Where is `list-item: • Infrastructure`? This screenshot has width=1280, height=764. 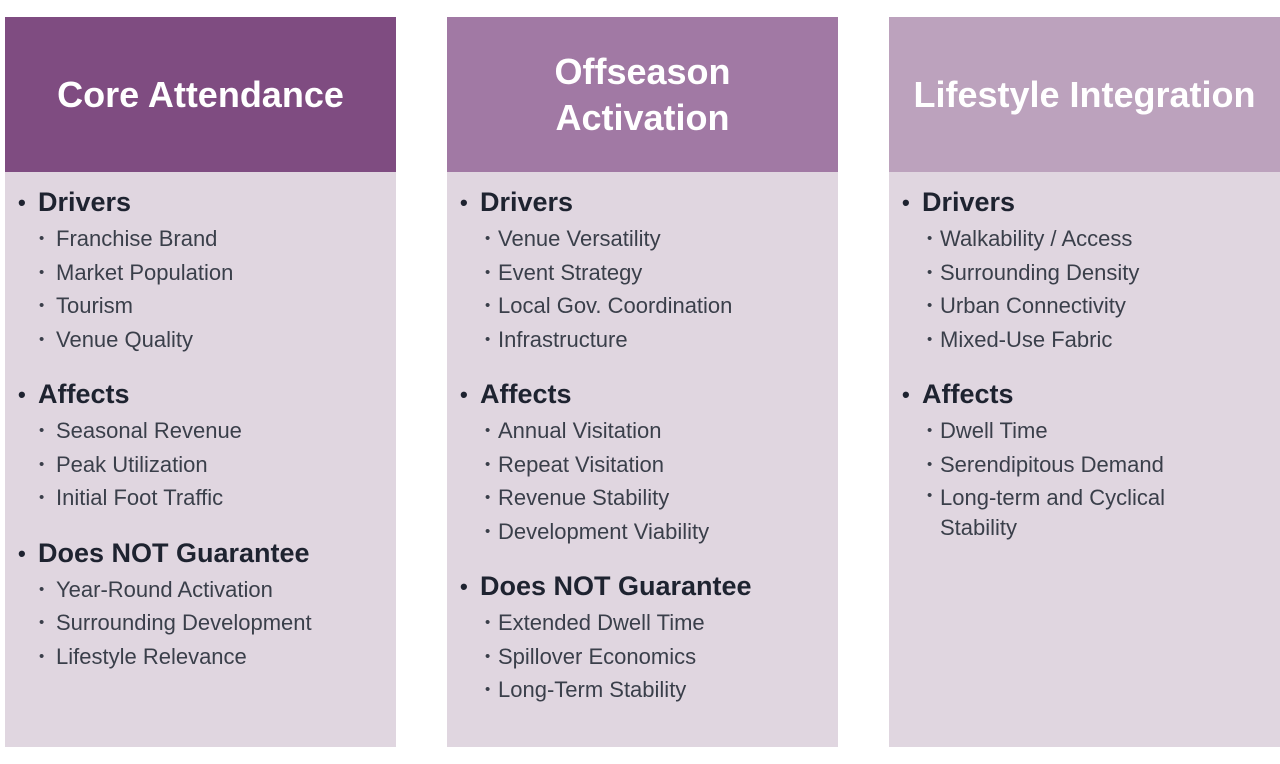 list-item: • Infrastructure is located at coordinates (556, 339).